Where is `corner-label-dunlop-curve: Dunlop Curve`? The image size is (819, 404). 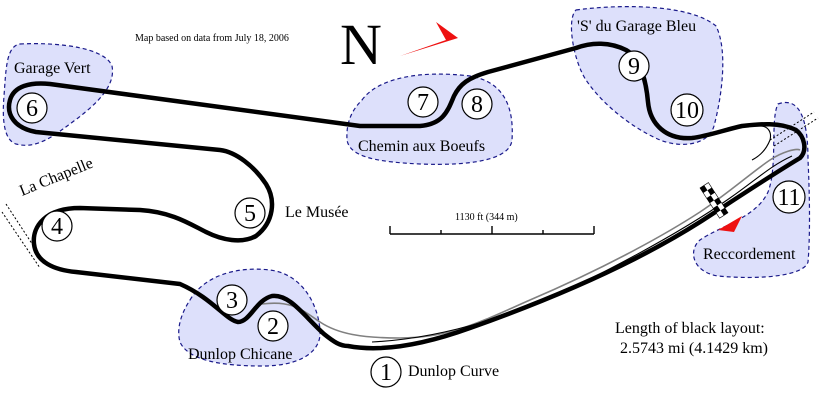
corner-label-dunlop-curve: Dunlop Curve is located at coordinates (453, 371).